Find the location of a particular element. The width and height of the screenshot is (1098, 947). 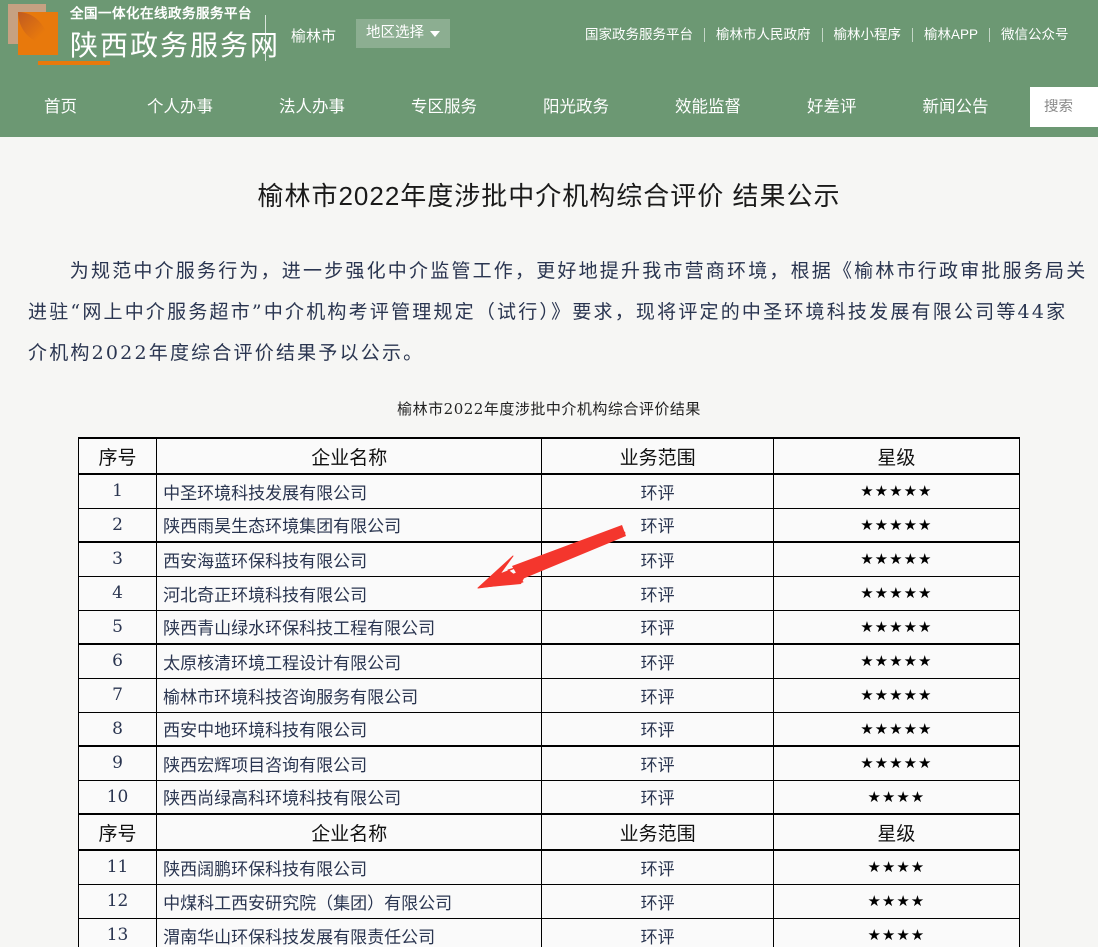

row-name: 陕西尚绿高科环境科技有限公司 is located at coordinates (349, 797).